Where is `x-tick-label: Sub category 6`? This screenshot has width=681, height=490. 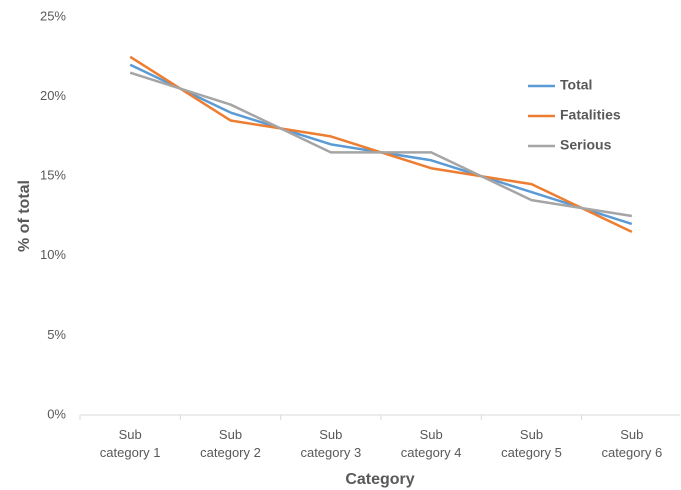 x-tick-label: Sub category 6 is located at coordinates (632, 443).